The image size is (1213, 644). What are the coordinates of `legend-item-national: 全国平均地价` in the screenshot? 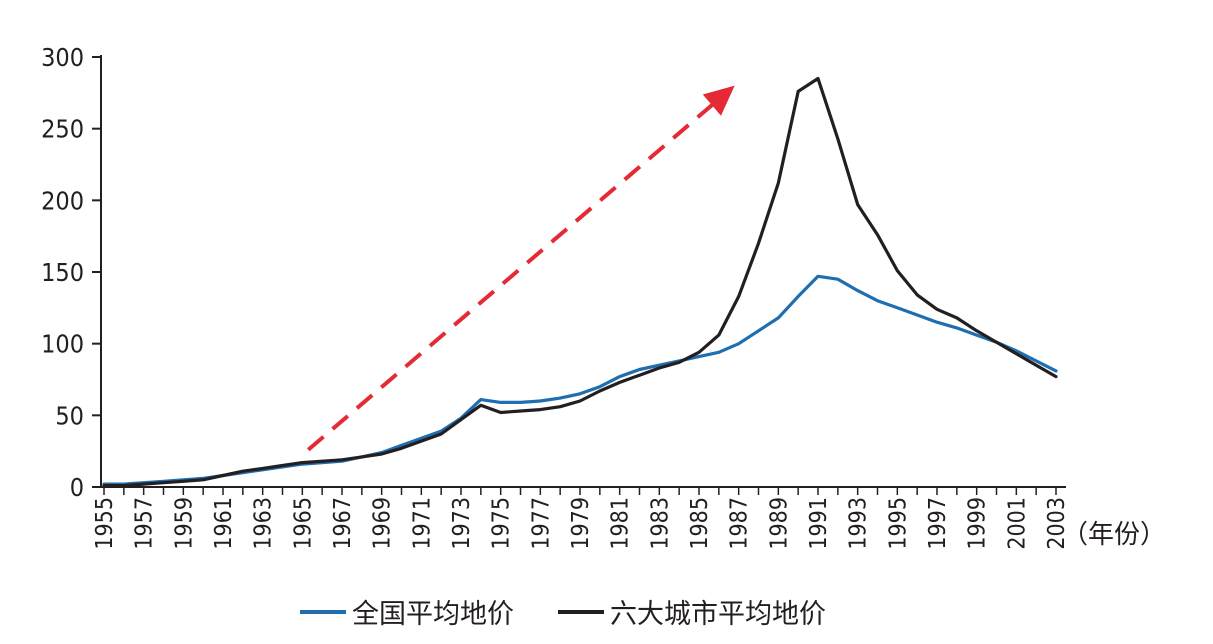 It's located at (407, 611).